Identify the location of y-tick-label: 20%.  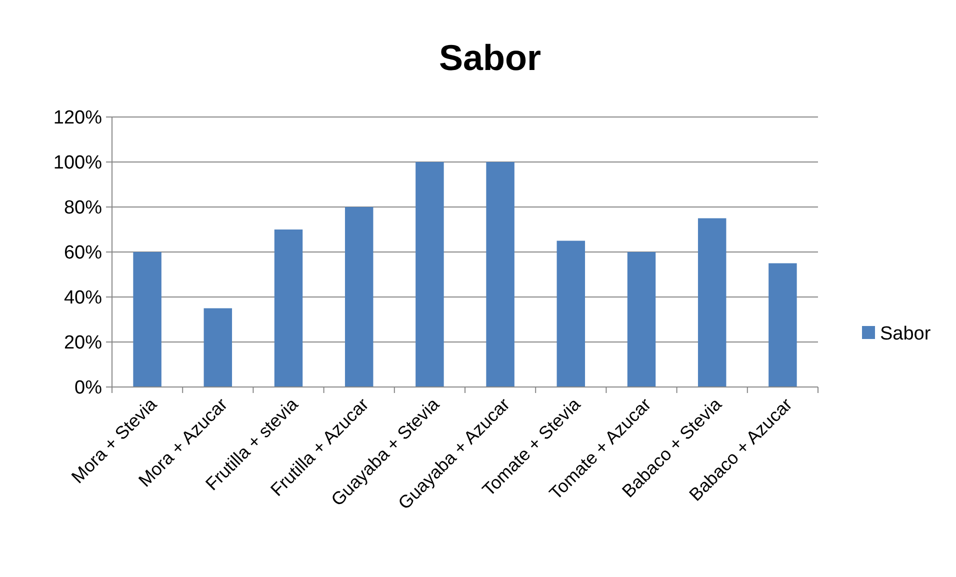
(83, 343).